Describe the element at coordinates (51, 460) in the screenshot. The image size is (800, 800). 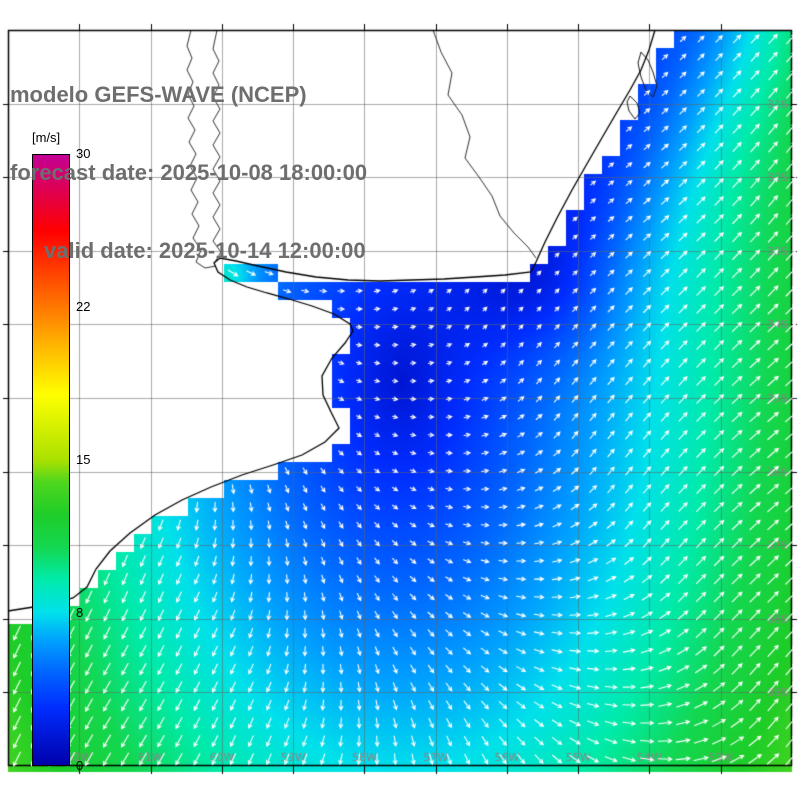
I see `colorbar-gradient` at that location.